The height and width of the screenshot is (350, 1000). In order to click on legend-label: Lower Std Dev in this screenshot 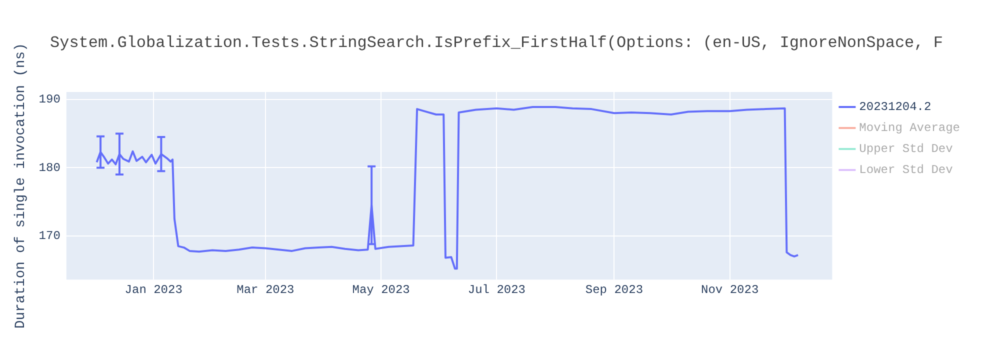, I will do `click(906, 170)`.